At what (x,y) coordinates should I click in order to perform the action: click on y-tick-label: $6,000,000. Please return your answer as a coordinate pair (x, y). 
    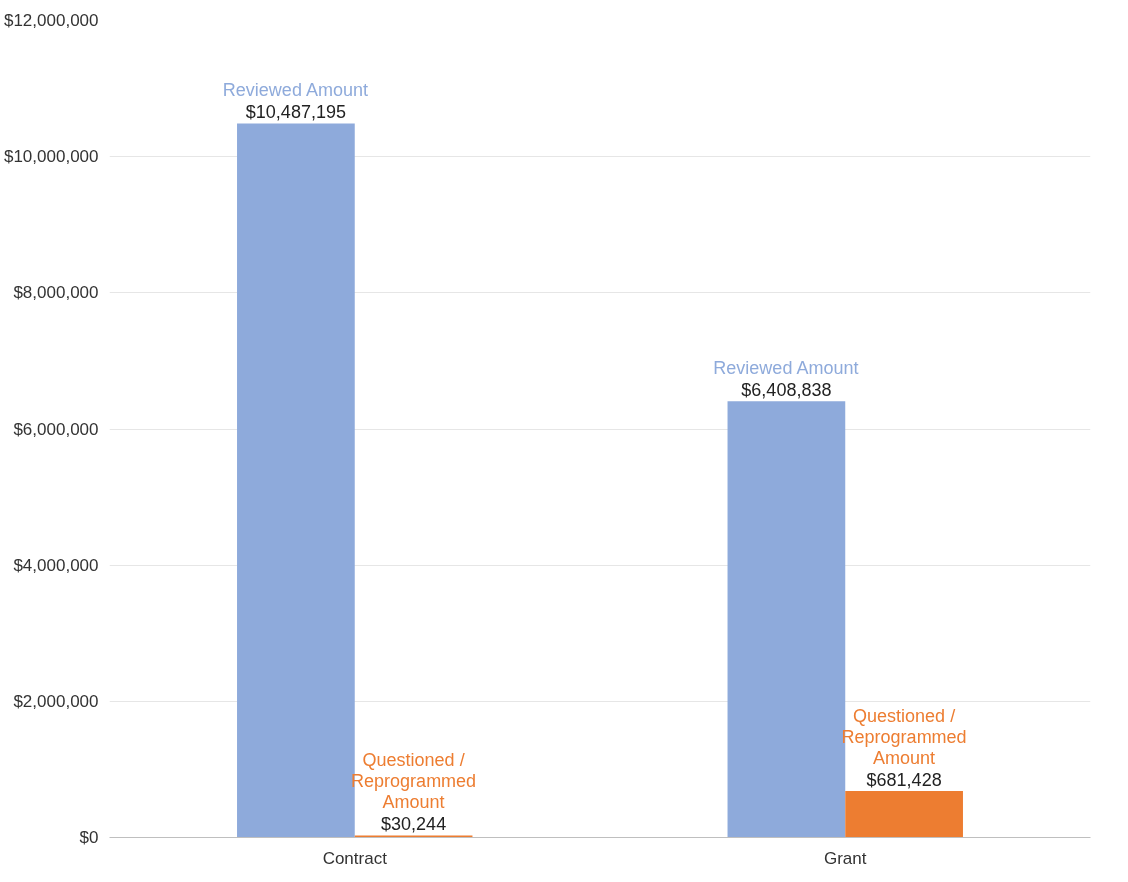
    Looking at the image, I should click on (56, 429).